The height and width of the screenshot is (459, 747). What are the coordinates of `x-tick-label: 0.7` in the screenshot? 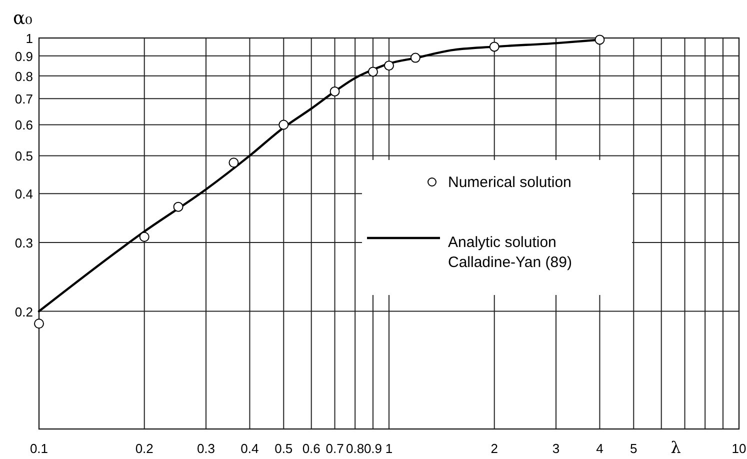 It's located at (335, 448).